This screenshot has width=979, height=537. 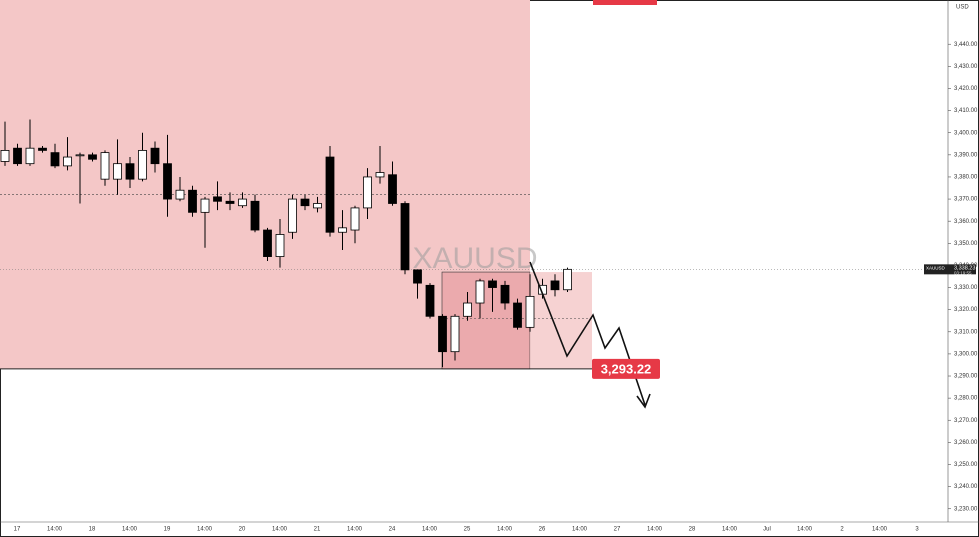 I want to click on x-tick-label: 2, so click(x=842, y=530).